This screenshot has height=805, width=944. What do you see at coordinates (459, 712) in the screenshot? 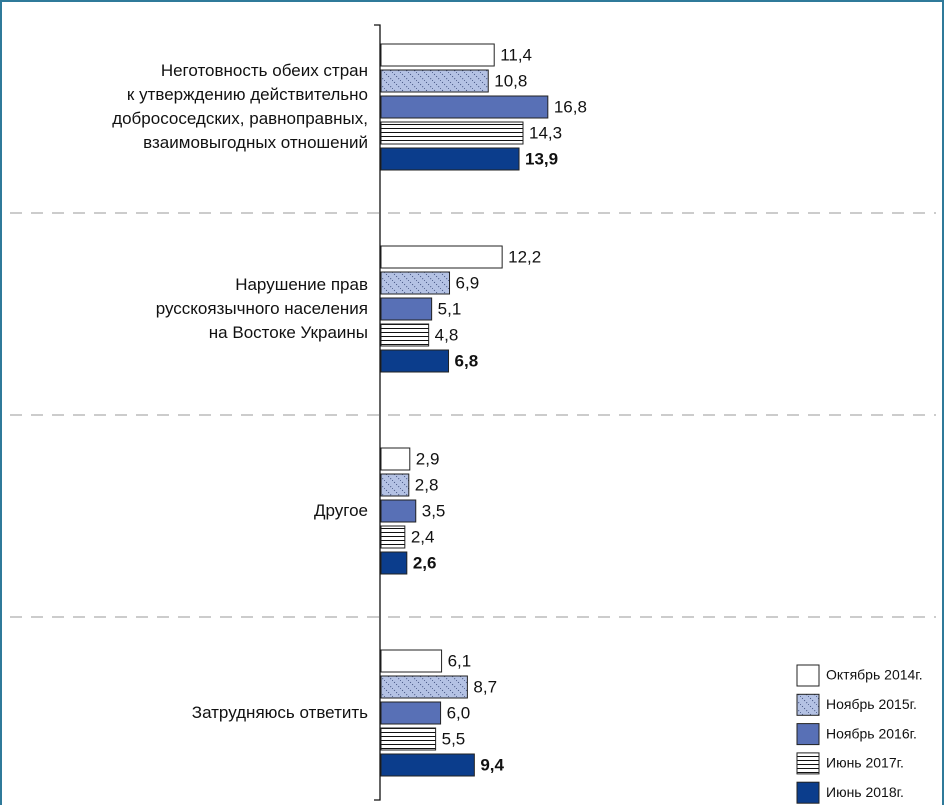
I see `value-label: 6,0` at bounding box center [459, 712].